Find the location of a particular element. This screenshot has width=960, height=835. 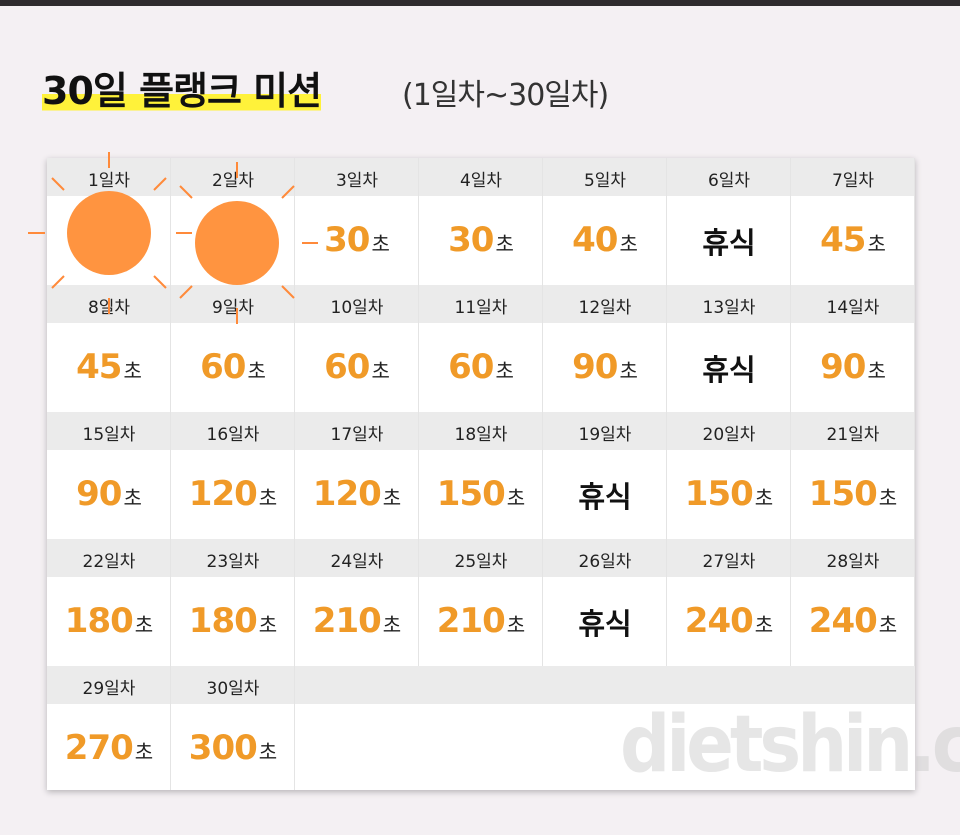

top-bar is located at coordinates (480, 3).